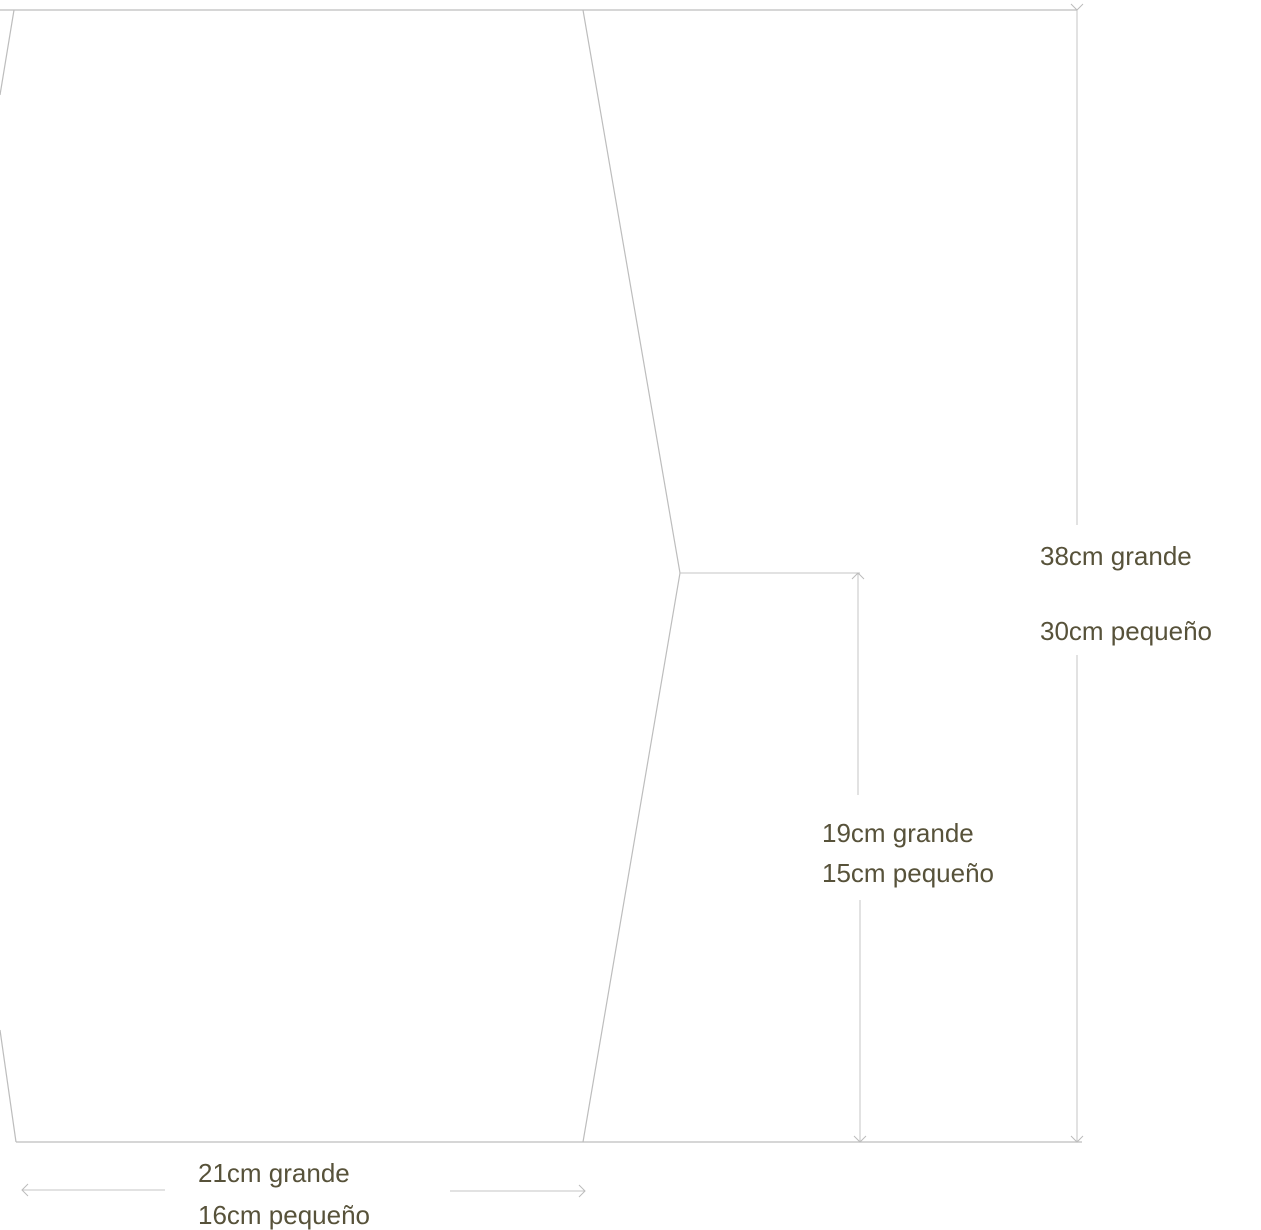 The image size is (1261, 1230). I want to click on half-height-label-small: 15cm pequeño, so click(908, 873).